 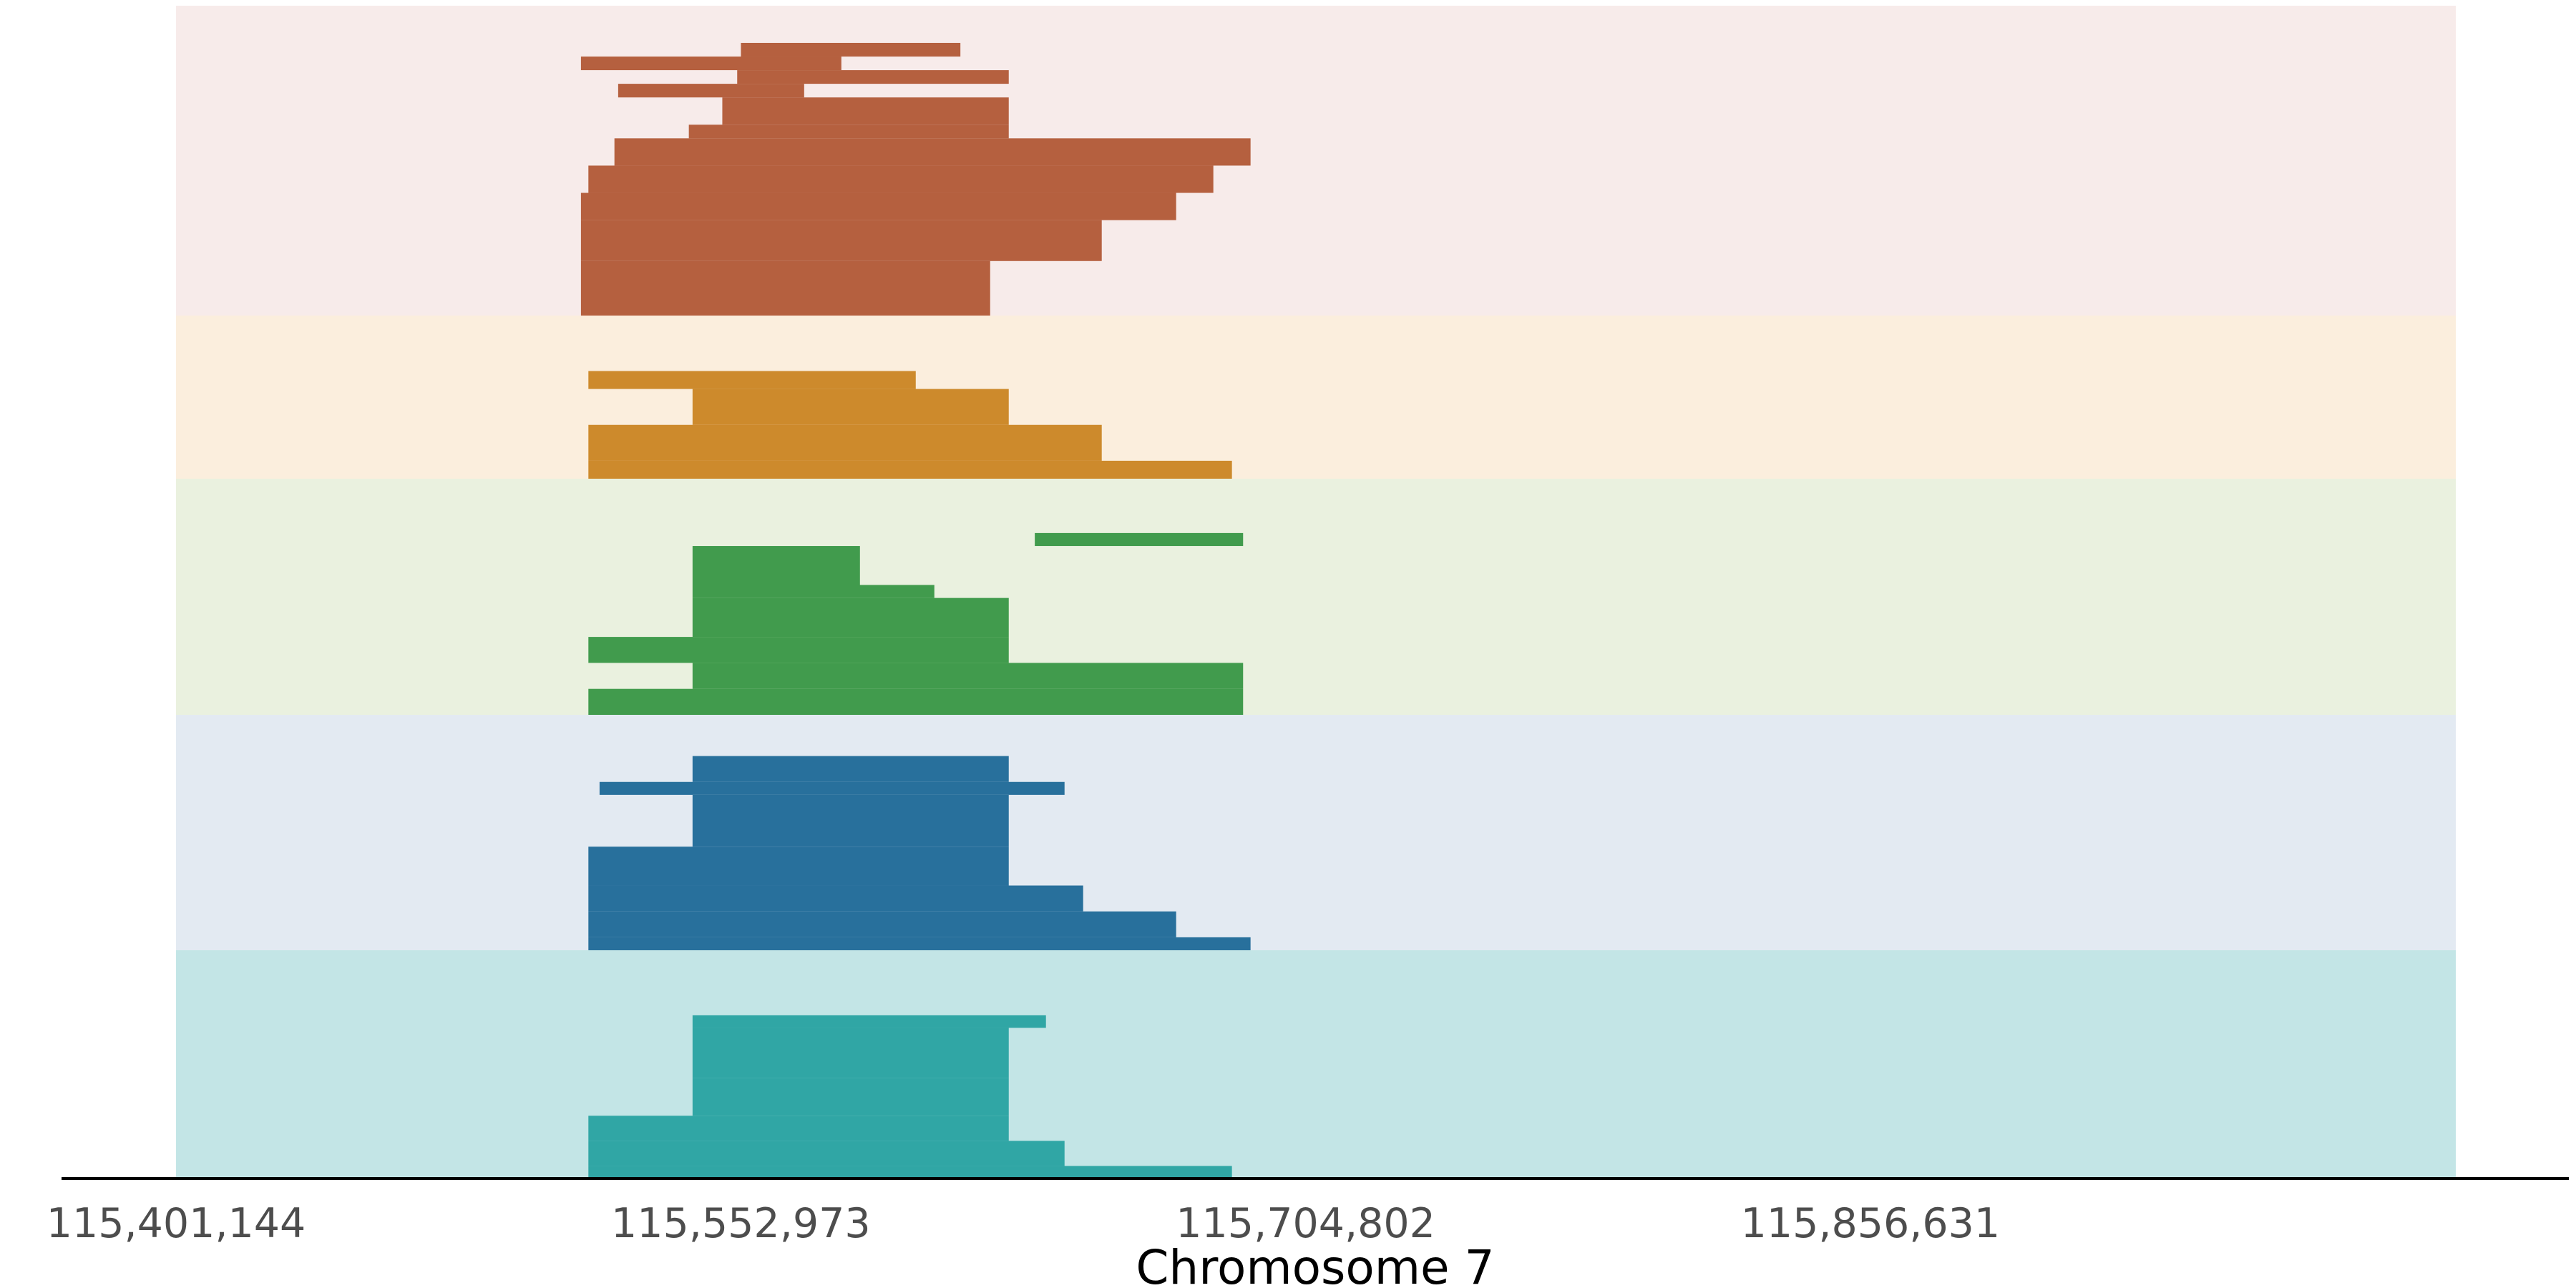 What do you see at coordinates (176, 1223) in the screenshot?
I see `x-tick-label: 115,401,144` at bounding box center [176, 1223].